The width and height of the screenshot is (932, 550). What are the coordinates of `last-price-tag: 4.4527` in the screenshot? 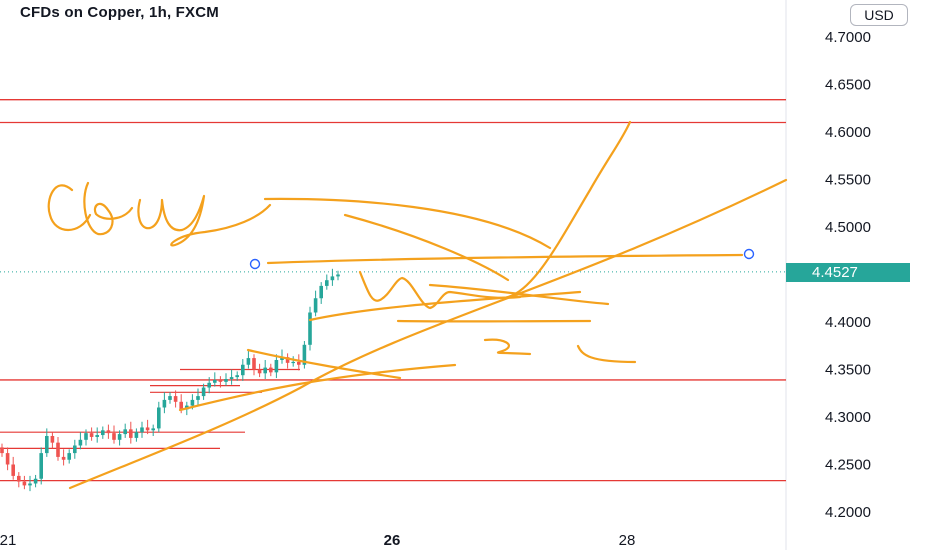 It's located at (848, 272).